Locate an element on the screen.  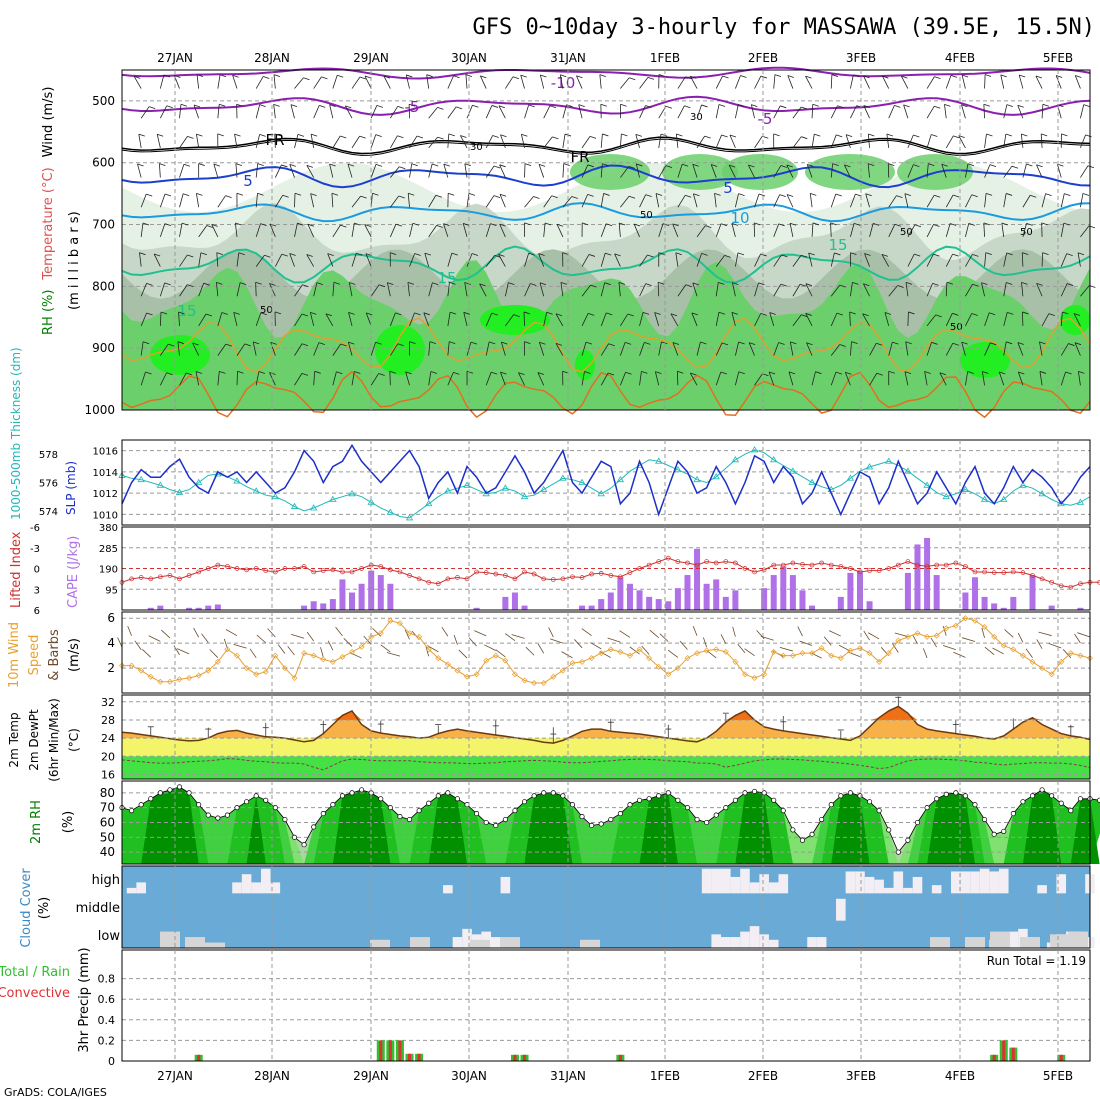
temp-tick-label: 24 is located at coordinates (108, 738).